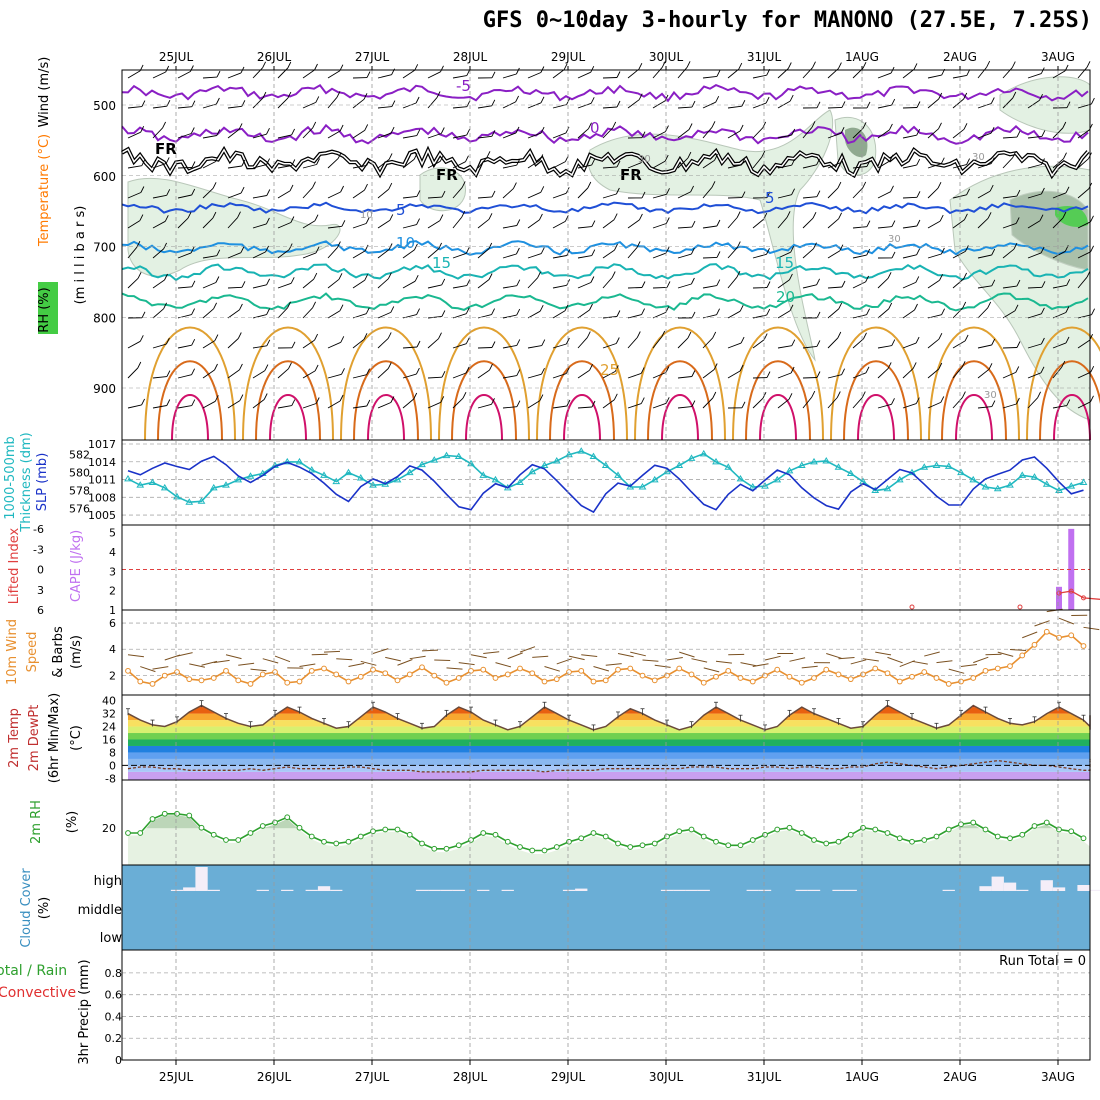  I want to click on temp-band, so click(609, 730).